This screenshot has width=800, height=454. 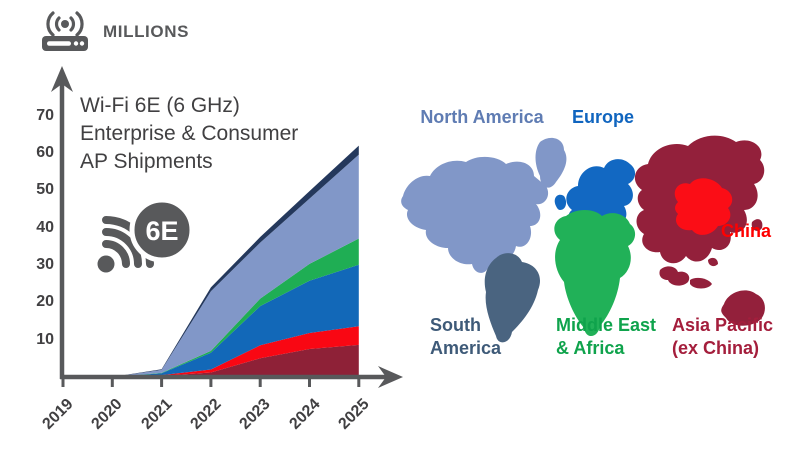 What do you see at coordinates (466, 336) in the screenshot?
I see `map-label-south-america: South America` at bounding box center [466, 336].